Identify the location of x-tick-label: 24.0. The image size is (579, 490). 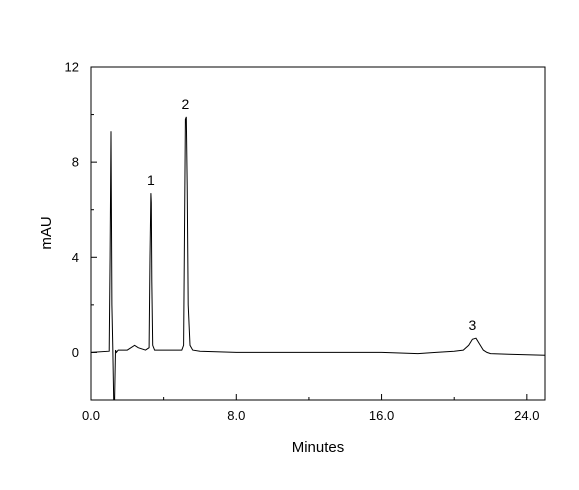
(526, 415).